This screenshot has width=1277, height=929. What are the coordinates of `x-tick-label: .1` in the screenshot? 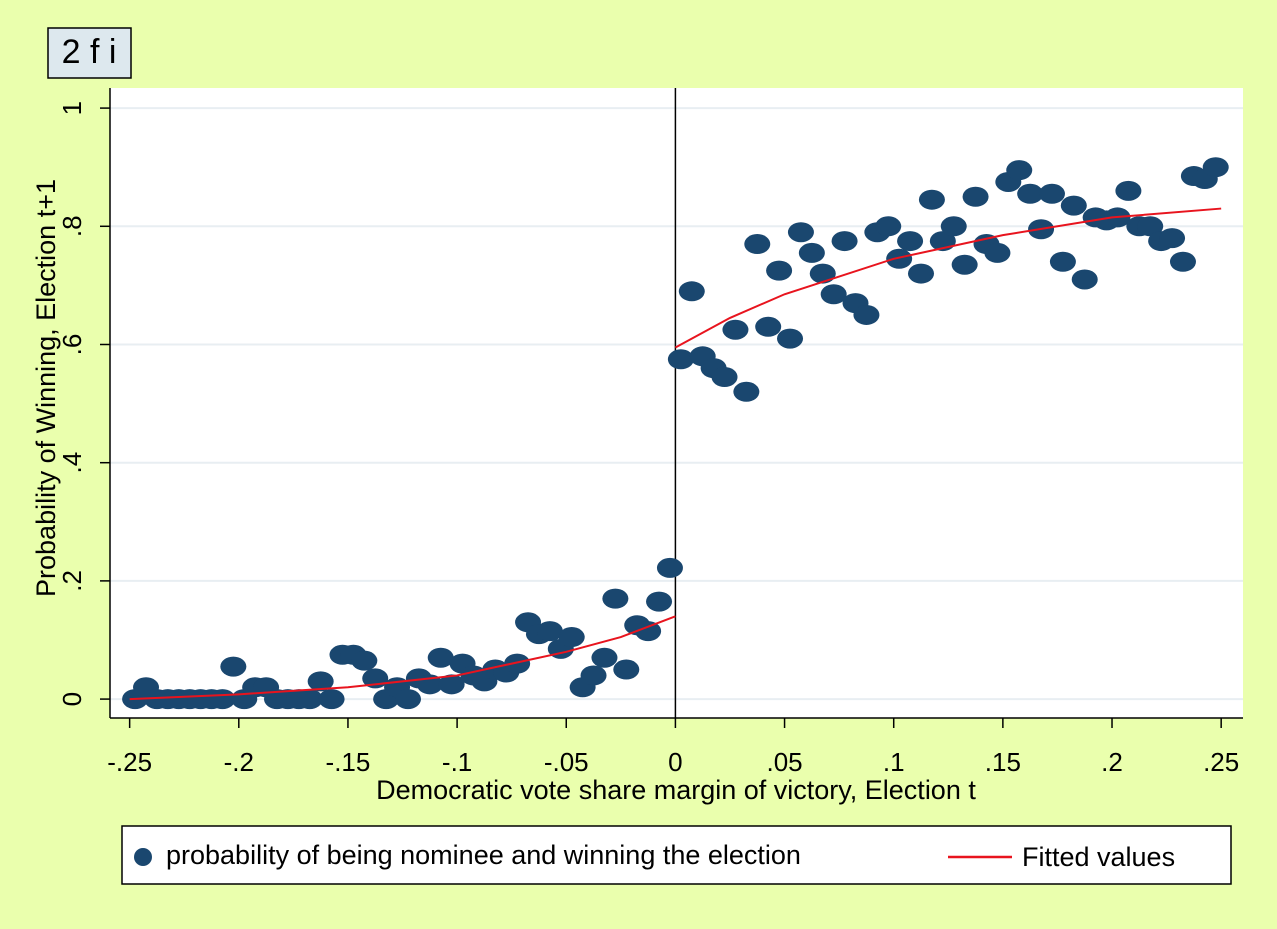 It's located at (894, 762).